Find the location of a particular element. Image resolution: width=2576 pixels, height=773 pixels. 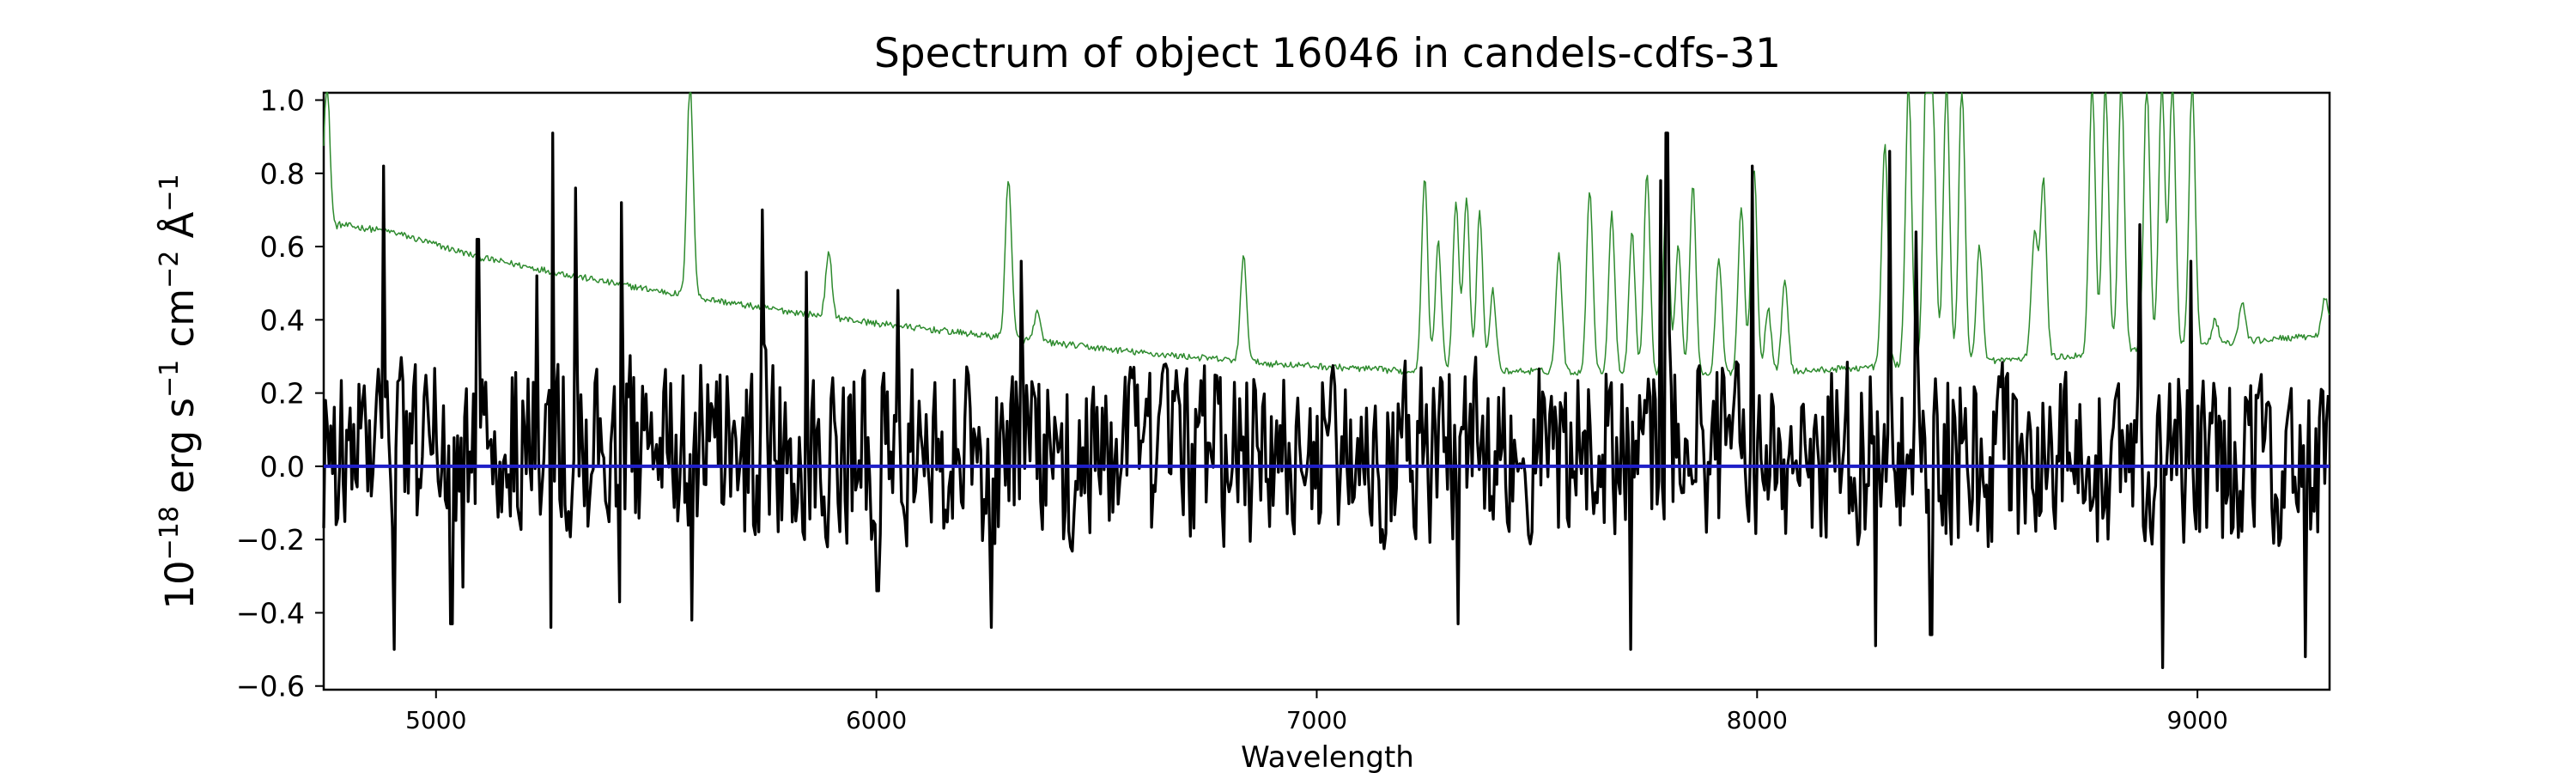

y-tick-label: 0.8 is located at coordinates (282, 174).